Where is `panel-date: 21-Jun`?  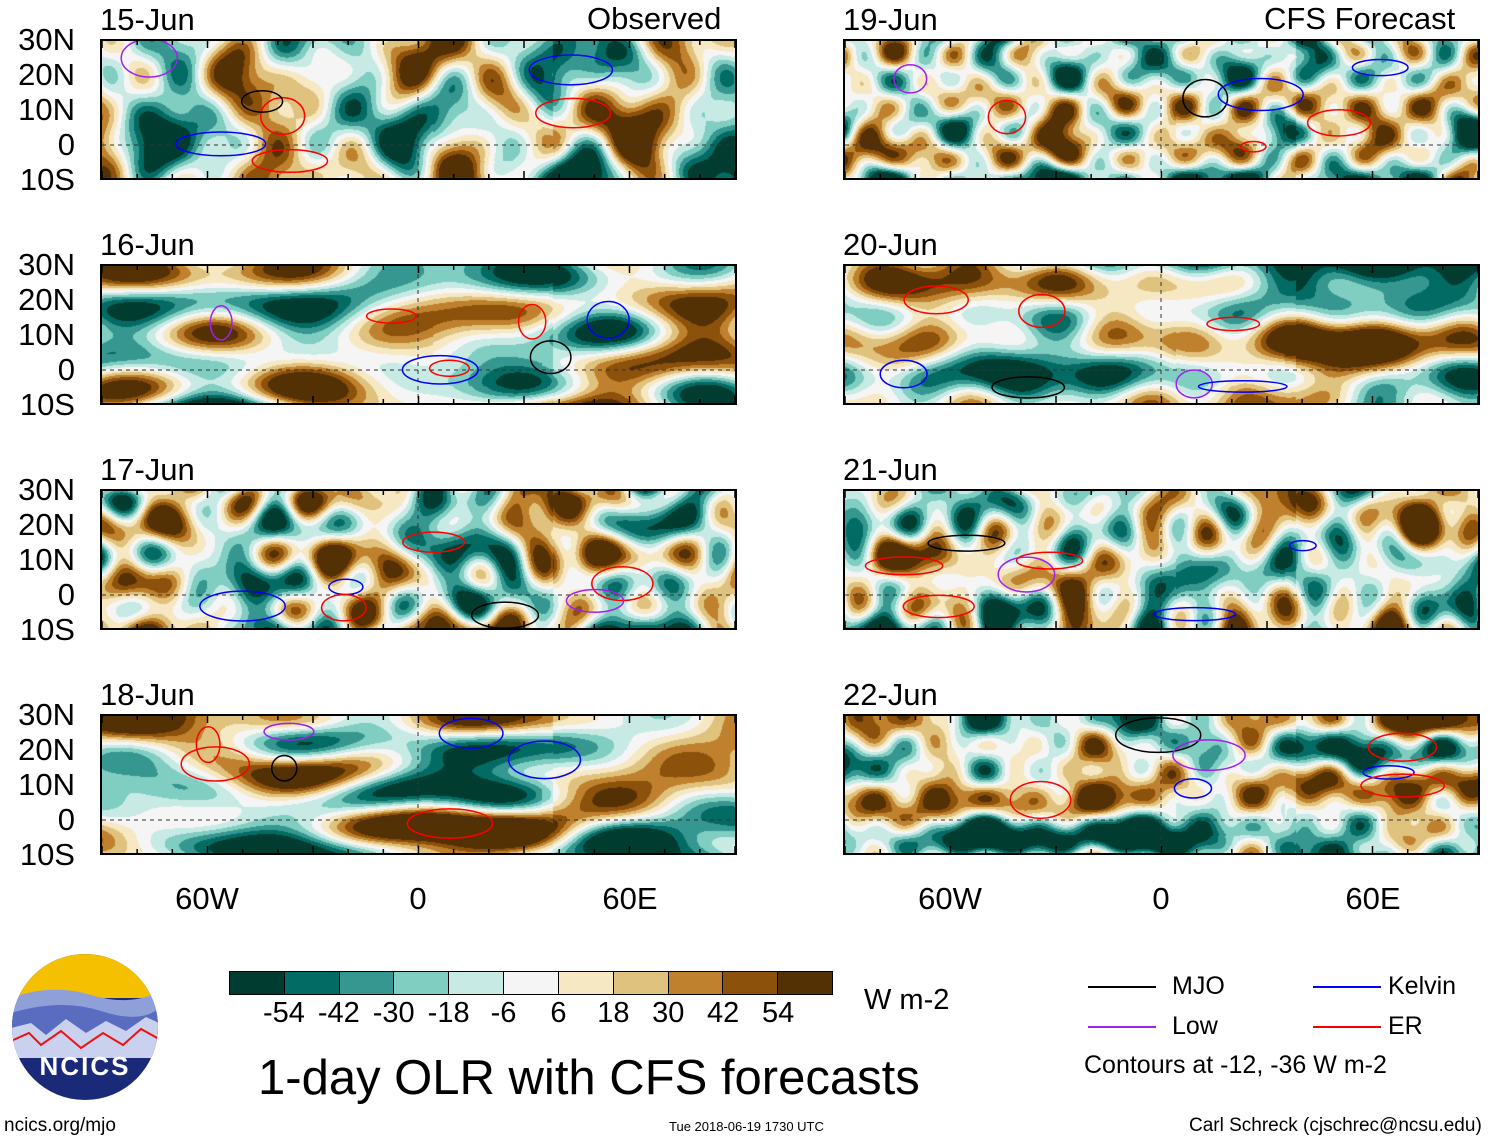 panel-date: 21-Jun is located at coordinates (890, 469).